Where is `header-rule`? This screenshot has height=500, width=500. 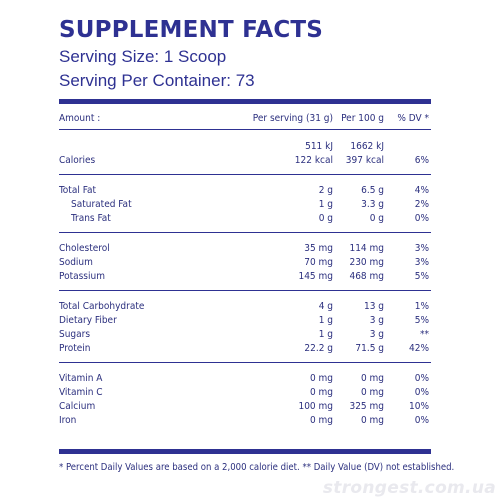 header-rule is located at coordinates (245, 129).